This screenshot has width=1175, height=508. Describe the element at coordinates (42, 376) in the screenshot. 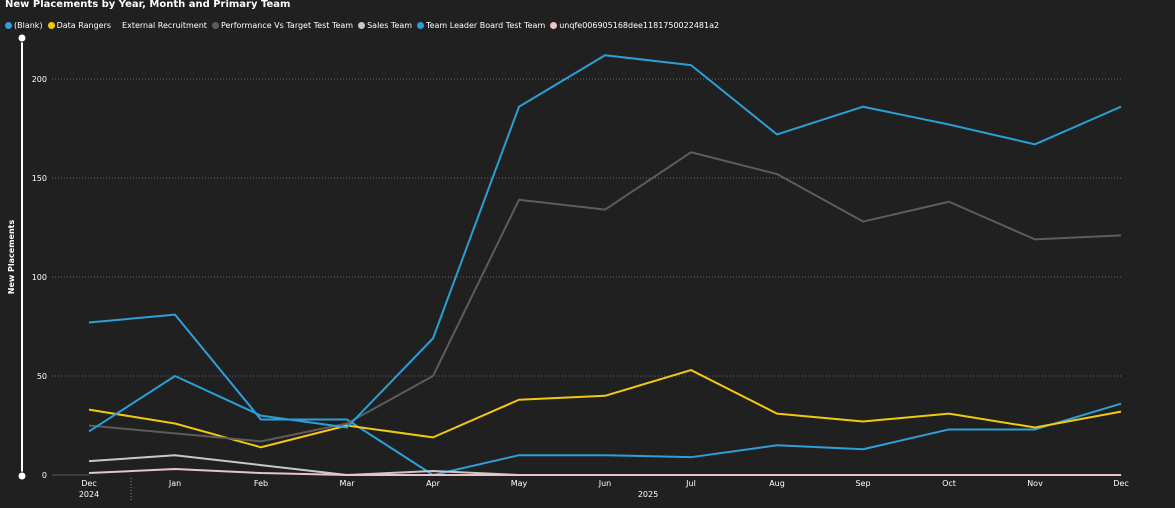

I see `y-tick-label: 50` at that location.